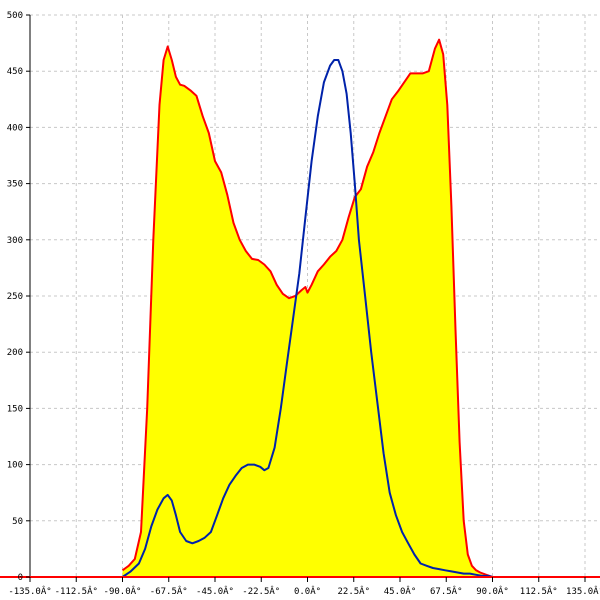 This screenshot has width=600, height=600. What do you see at coordinates (15, 466) in the screenshot?
I see `y-tick-label: 100` at bounding box center [15, 466].